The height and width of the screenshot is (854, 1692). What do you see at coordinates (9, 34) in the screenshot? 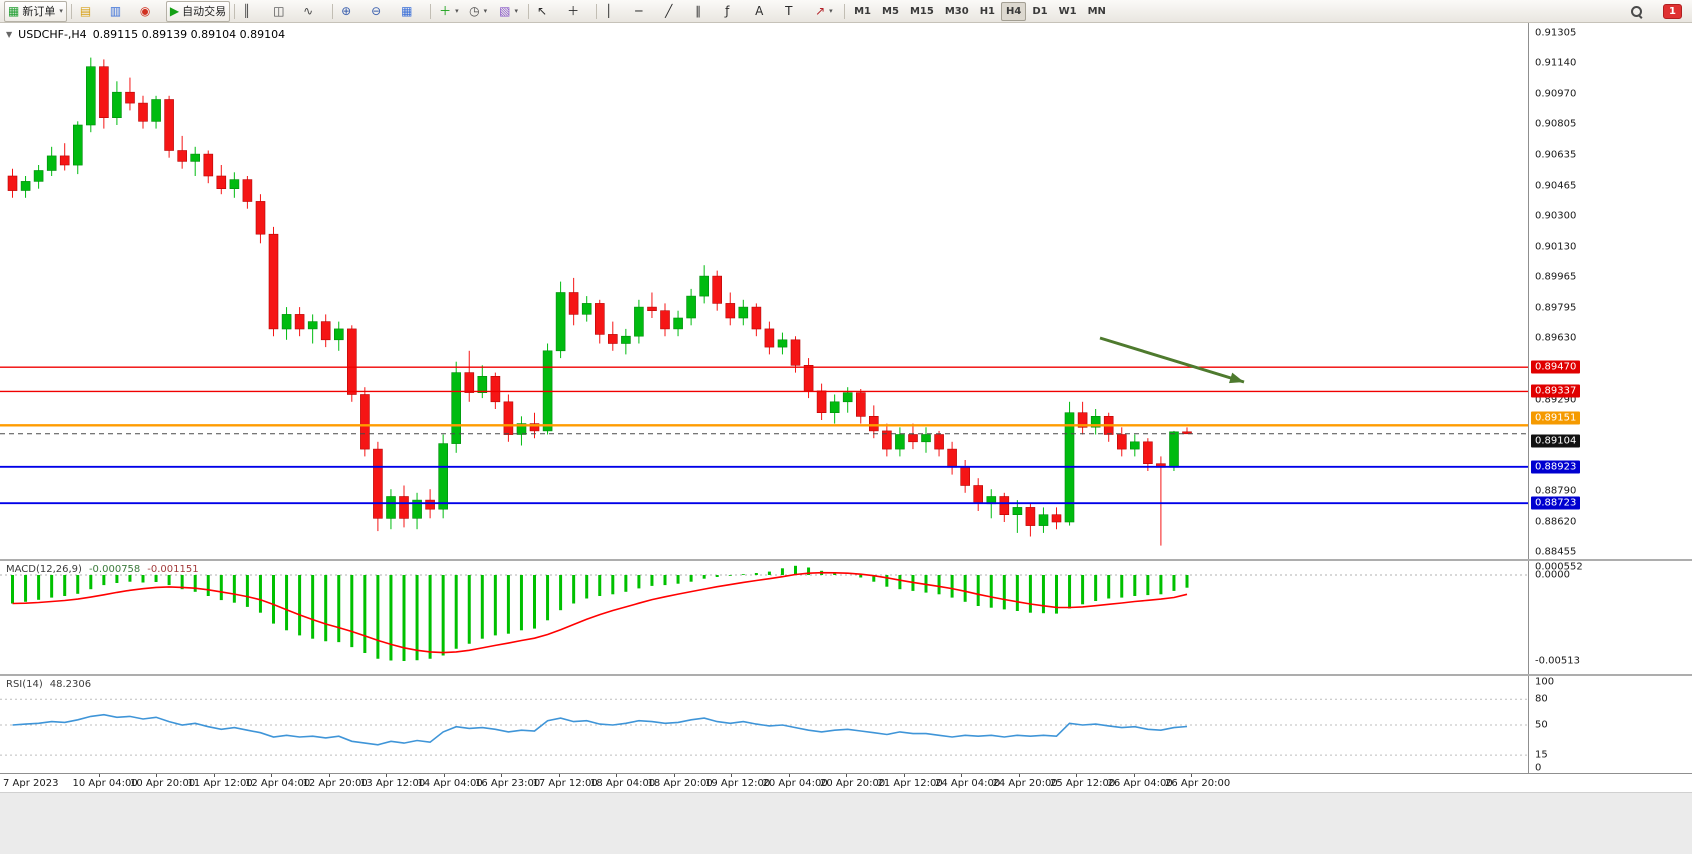
I see `chart-menu-icon: ▼` at bounding box center [9, 34].